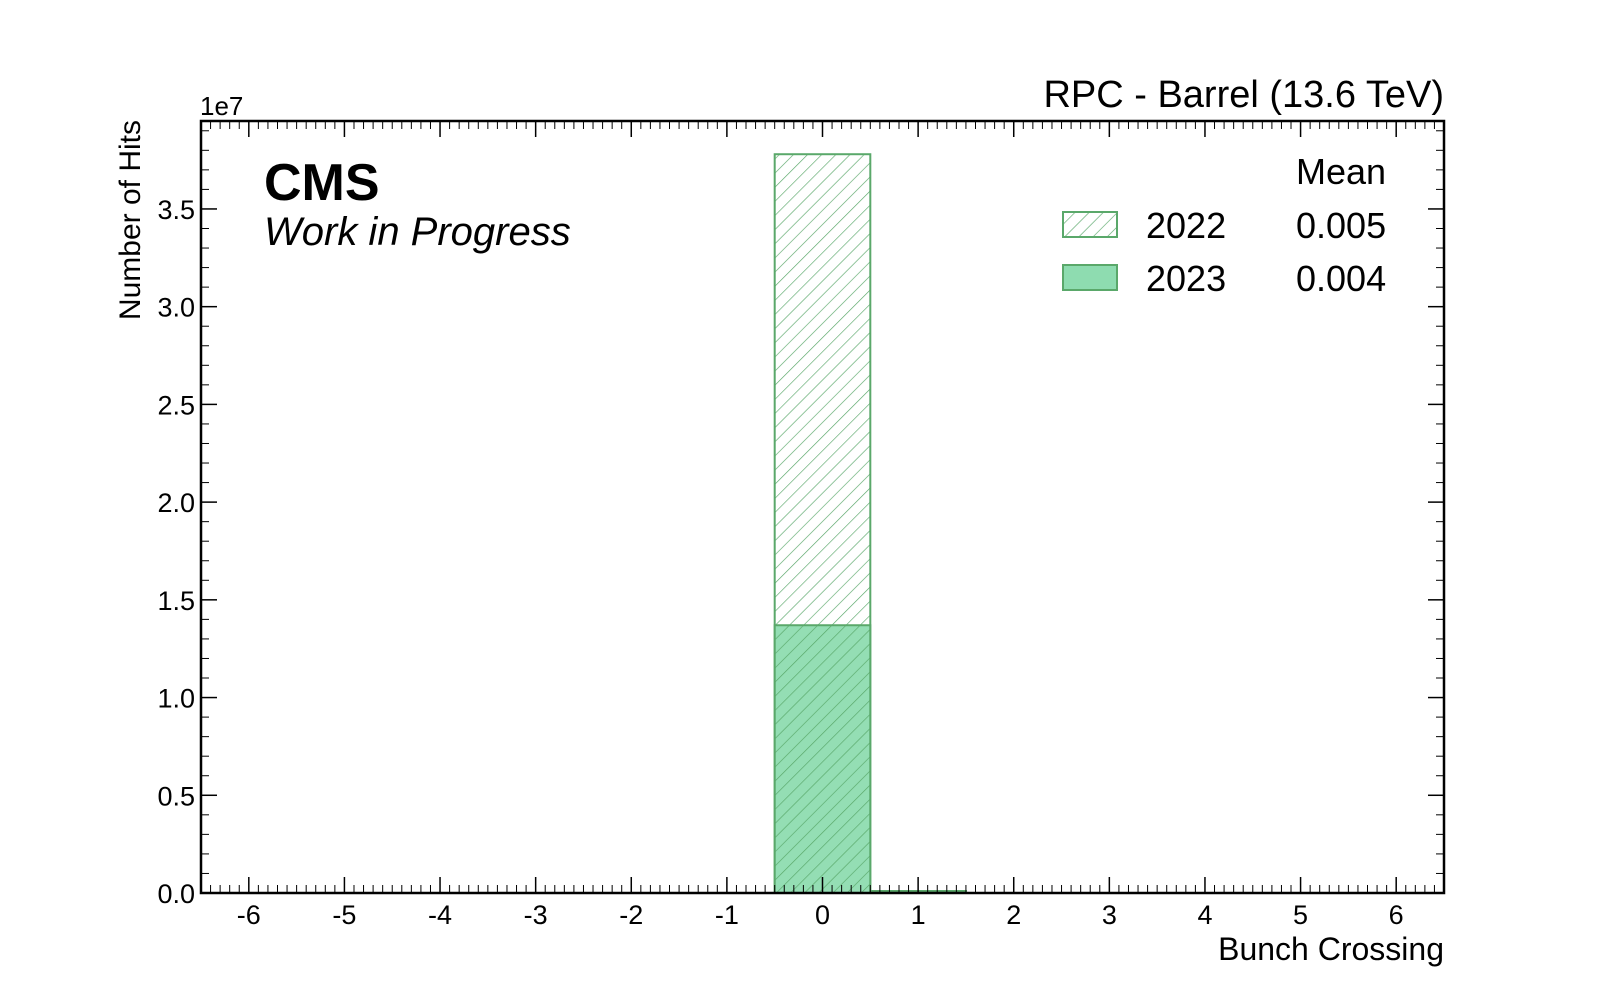  I want to click on x-tick-label: -5, so click(344, 915).